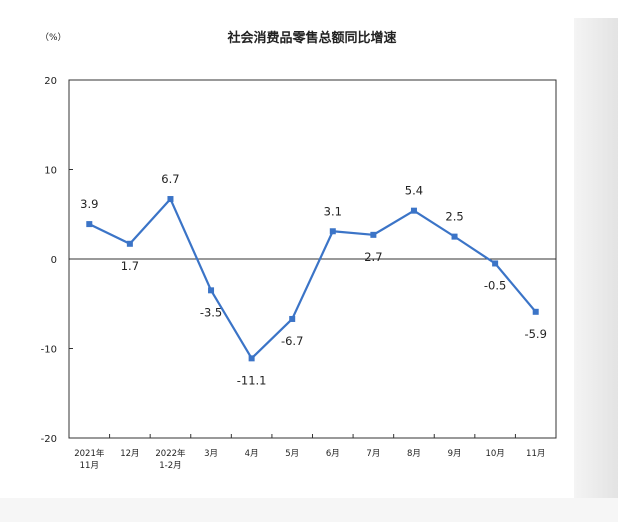 The image size is (618, 522). I want to click on data-label: -5.9, so click(535, 334).